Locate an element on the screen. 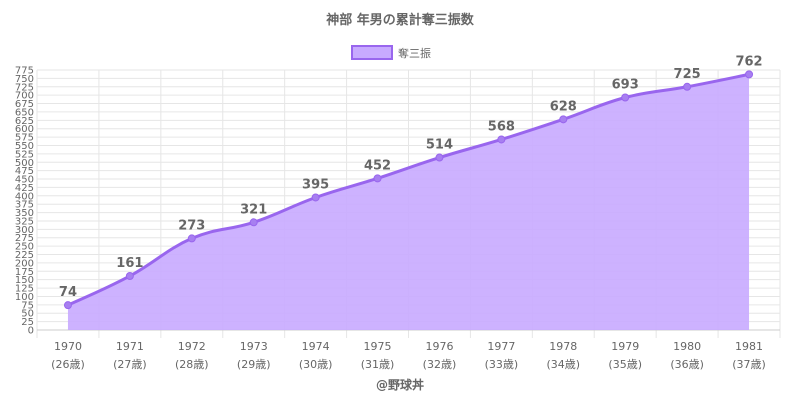 The image size is (800, 400). y-tick-label: 175 is located at coordinates (24, 272).